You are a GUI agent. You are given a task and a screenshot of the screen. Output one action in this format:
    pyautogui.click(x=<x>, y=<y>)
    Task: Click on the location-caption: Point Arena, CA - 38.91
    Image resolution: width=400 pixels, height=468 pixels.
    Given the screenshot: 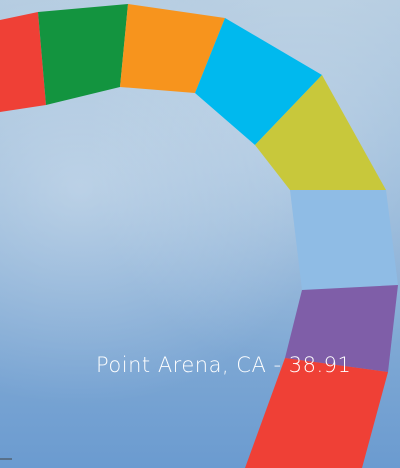 What is the action you would take?
    pyautogui.click(x=224, y=365)
    